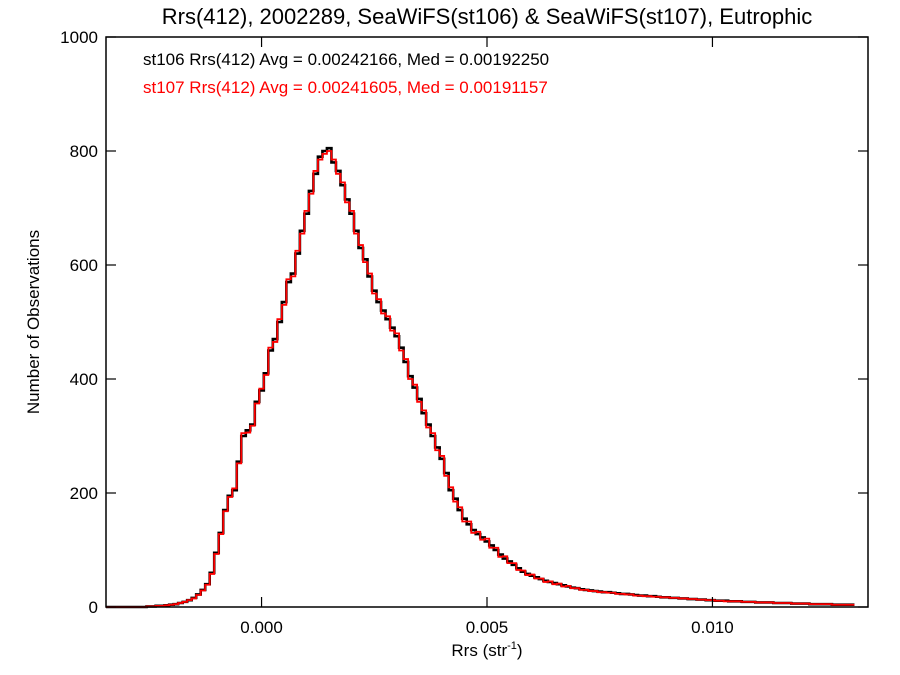 The image size is (900, 675). What do you see at coordinates (84, 493) in the screenshot?
I see `y-tick-label: 200` at bounding box center [84, 493].